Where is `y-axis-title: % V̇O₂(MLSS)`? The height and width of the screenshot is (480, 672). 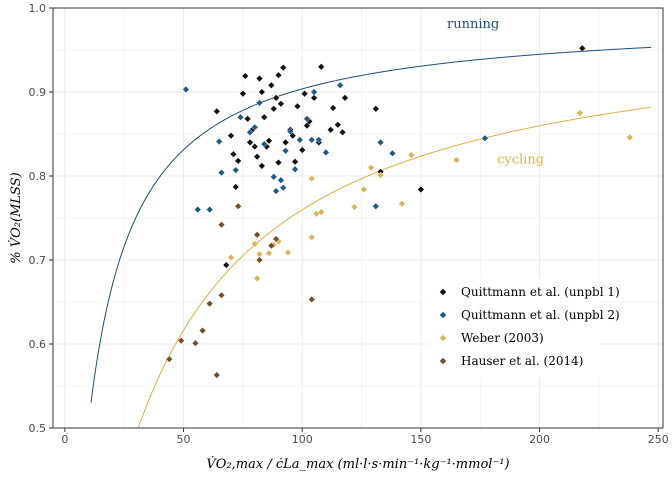
y-axis-title: % V̇O₂(MLSS) is located at coordinates (16, 217).